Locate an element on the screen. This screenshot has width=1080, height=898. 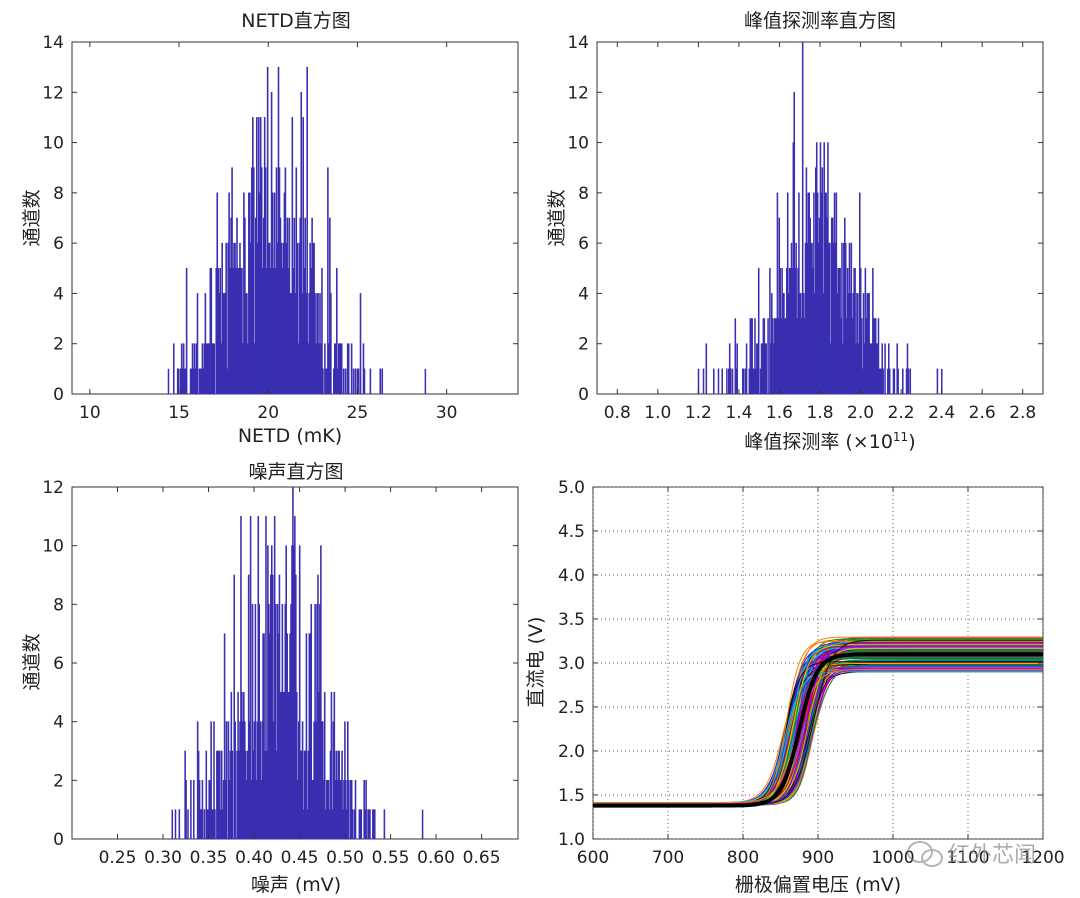
x-tick-label: 2.2 is located at coordinates (901, 413).